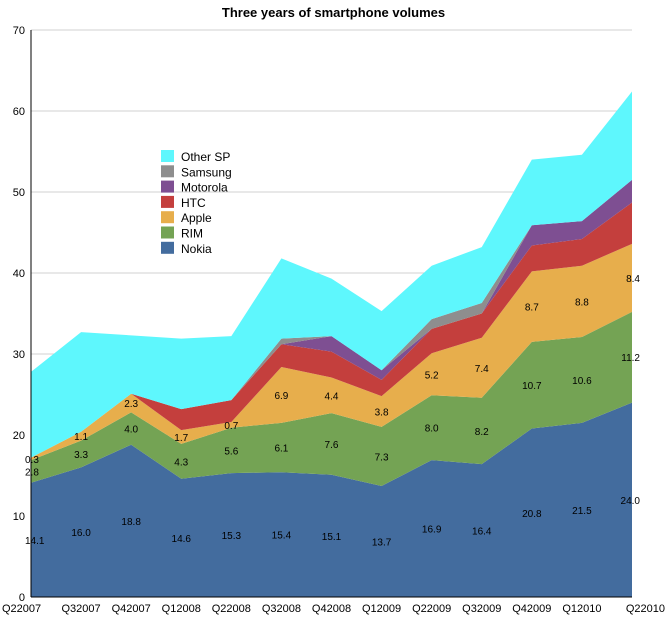 The width and height of the screenshot is (667, 623). Describe the element at coordinates (532, 386) in the screenshot. I see `data-label-rim: 10.7` at that location.